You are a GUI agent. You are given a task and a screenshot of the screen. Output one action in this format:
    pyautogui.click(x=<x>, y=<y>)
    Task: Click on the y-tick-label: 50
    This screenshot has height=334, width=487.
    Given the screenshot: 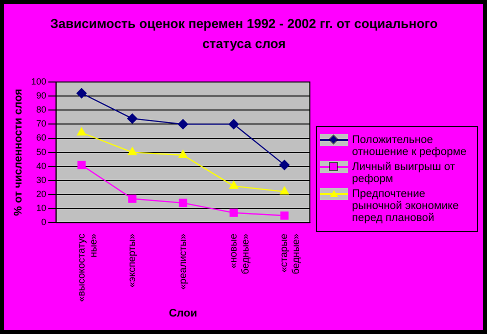 What is the action you would take?
    pyautogui.click(x=41, y=151)
    